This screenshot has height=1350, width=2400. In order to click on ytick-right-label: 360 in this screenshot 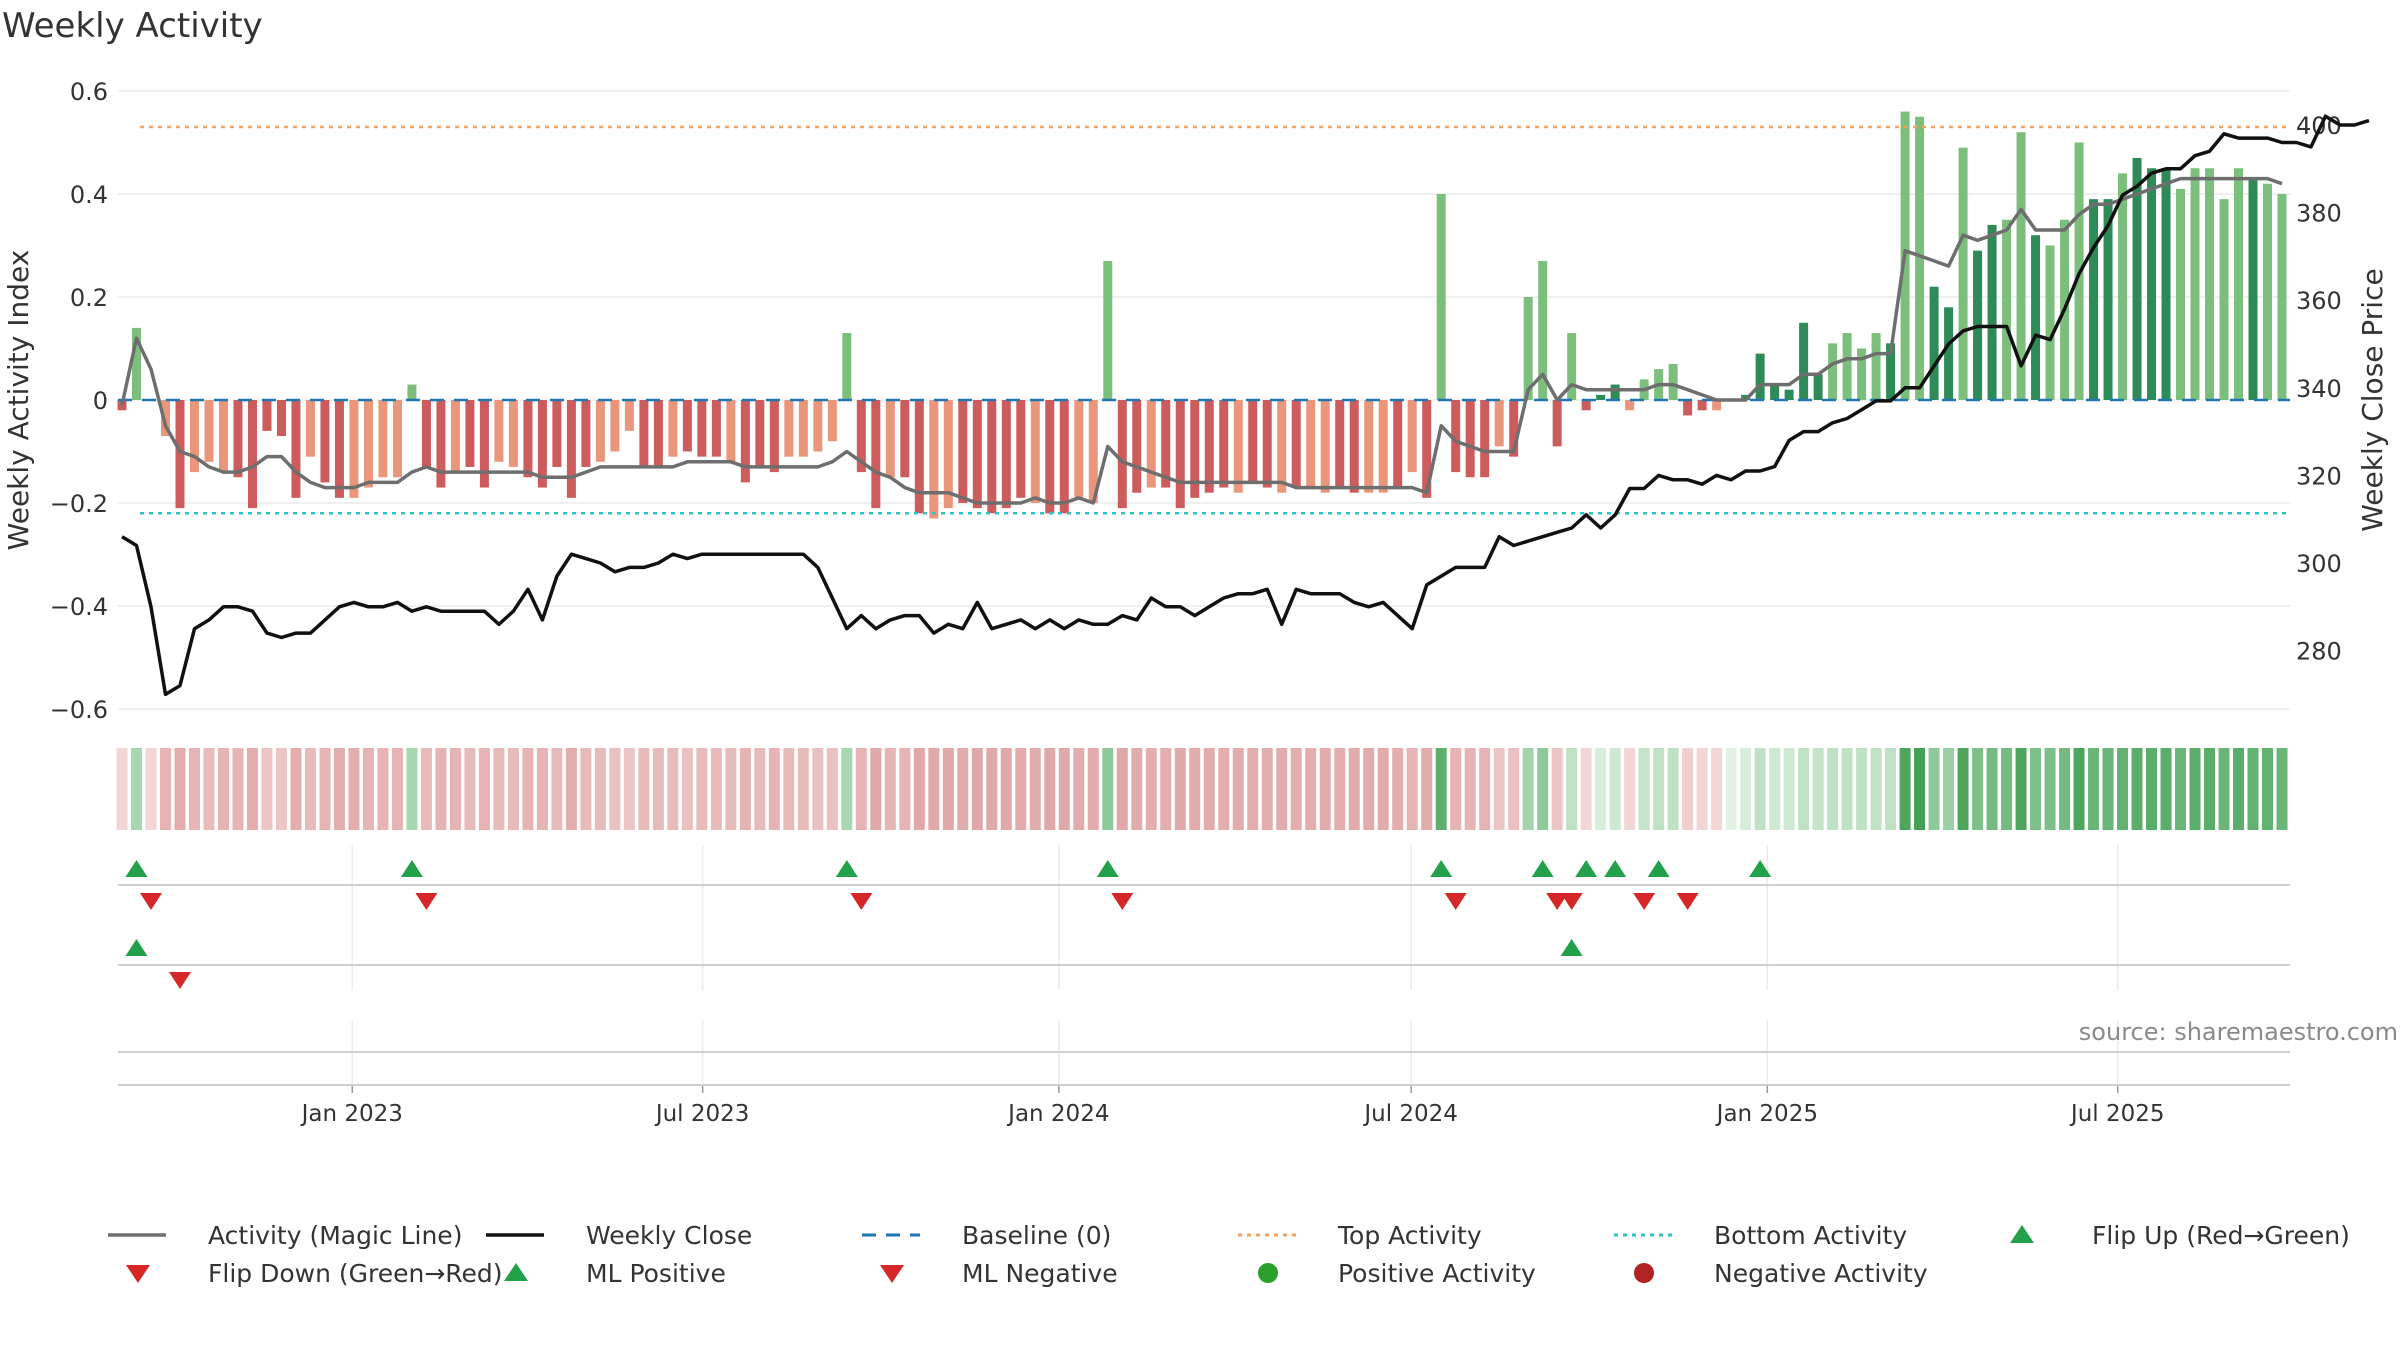, I will do `click(2319, 301)`.